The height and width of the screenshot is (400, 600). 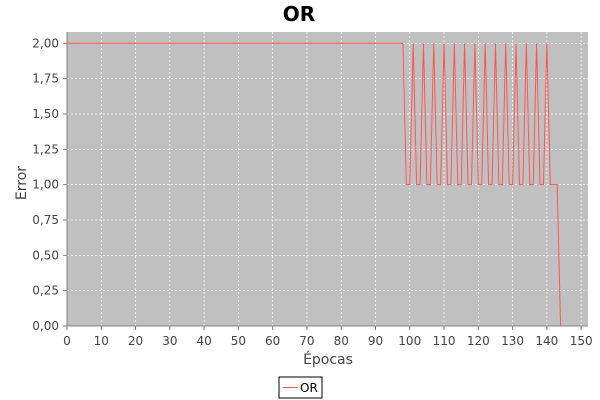 I want to click on x-tick-label: 90, so click(x=375, y=341).